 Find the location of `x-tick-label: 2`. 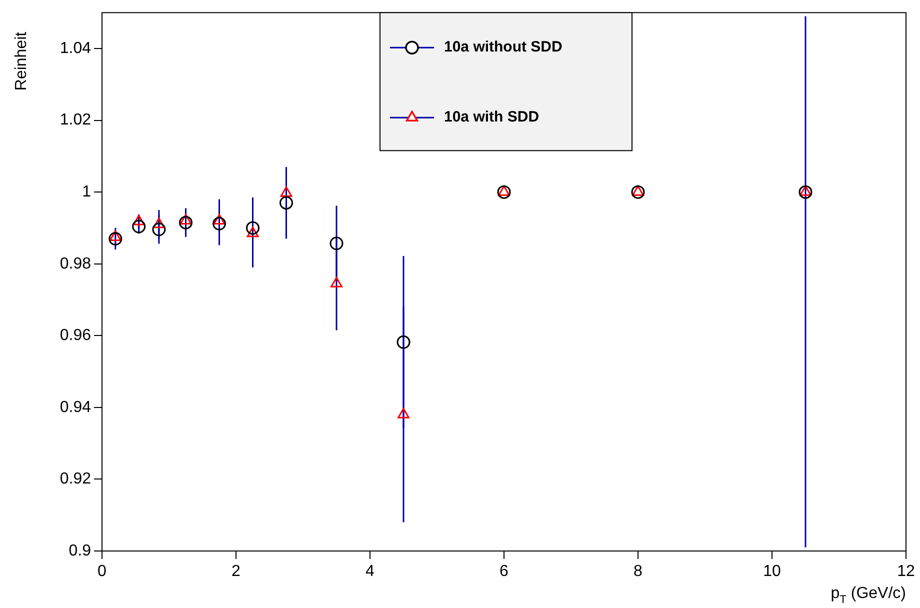

x-tick-label: 2 is located at coordinates (236, 571).